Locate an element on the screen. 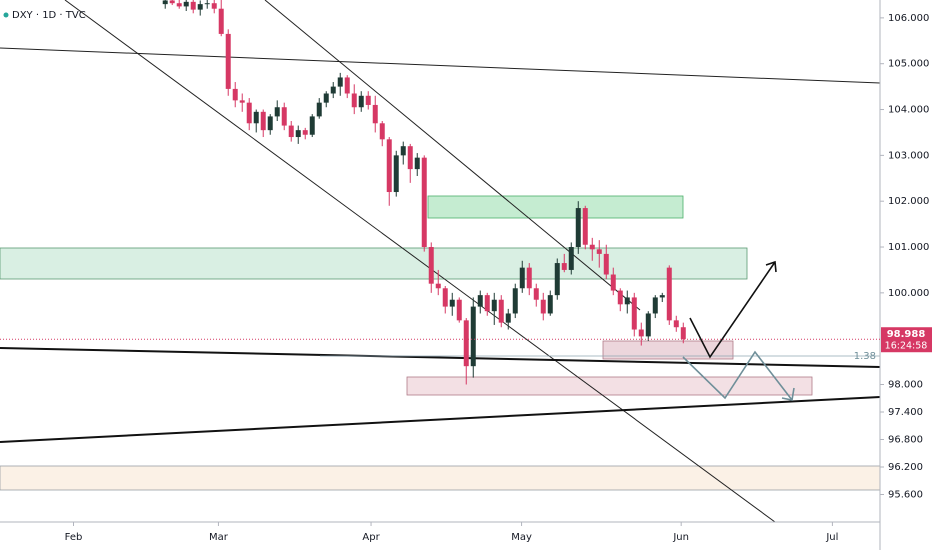 This screenshot has width=932, height=550. y-tick-label: 100.000 is located at coordinates (908, 293).